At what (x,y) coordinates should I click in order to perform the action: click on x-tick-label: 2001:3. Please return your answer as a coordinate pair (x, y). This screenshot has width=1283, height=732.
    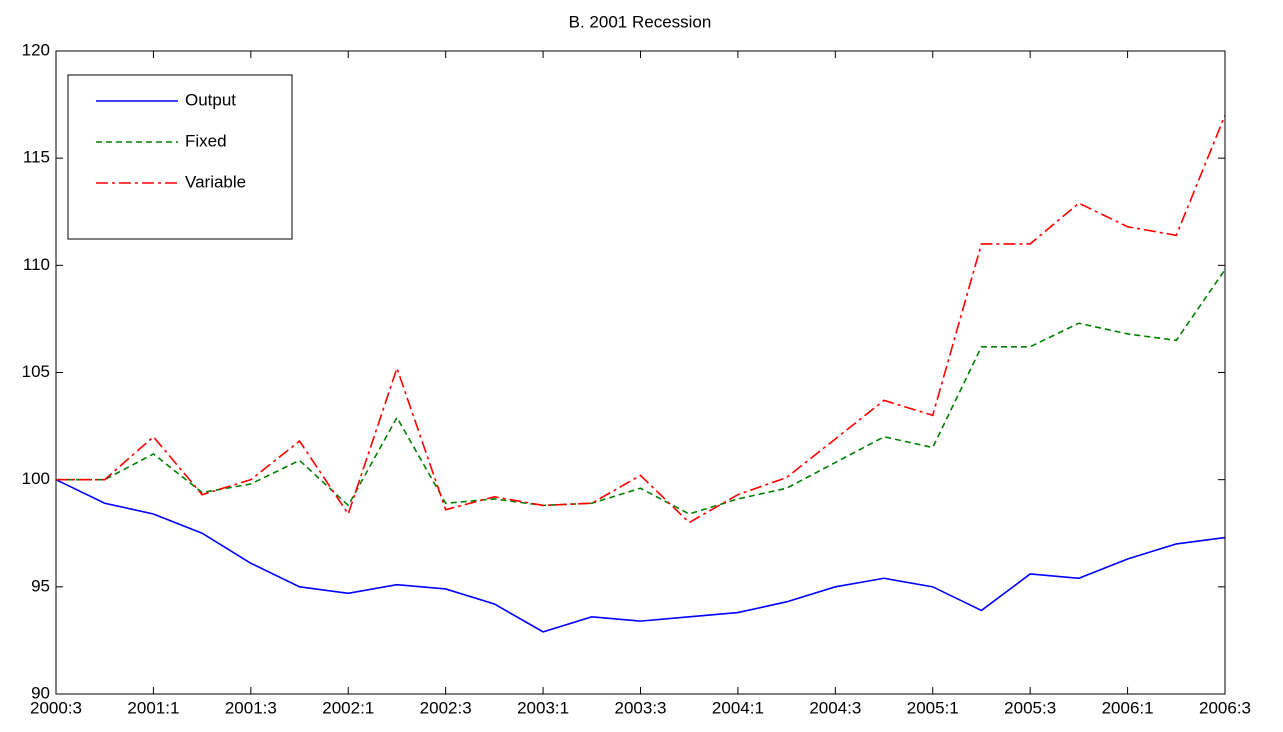
    Looking at the image, I should click on (251, 707).